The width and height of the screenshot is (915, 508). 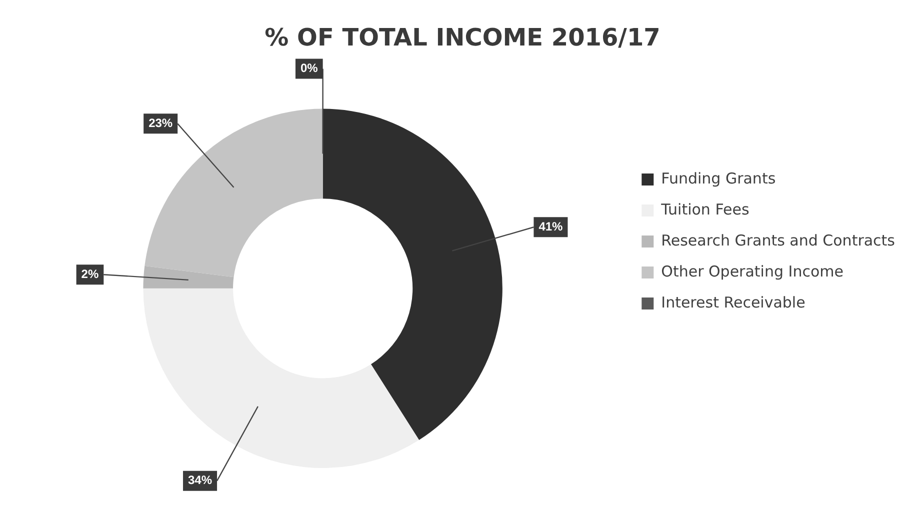 What do you see at coordinates (309, 68) in the screenshot?
I see `text: 0%` at bounding box center [309, 68].